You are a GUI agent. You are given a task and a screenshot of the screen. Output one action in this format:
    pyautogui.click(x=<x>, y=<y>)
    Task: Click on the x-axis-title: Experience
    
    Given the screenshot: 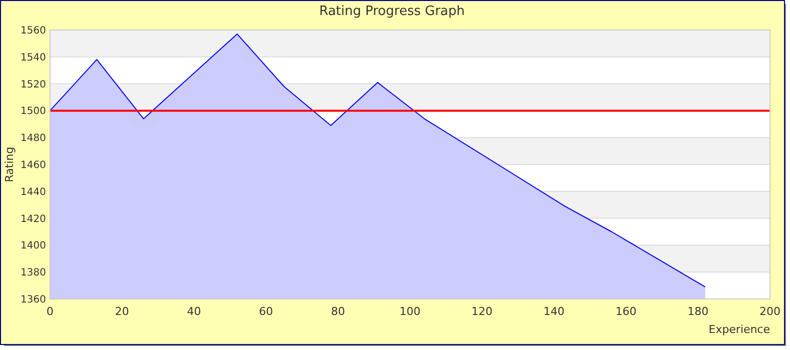 What is the action you would take?
    pyautogui.click(x=739, y=329)
    